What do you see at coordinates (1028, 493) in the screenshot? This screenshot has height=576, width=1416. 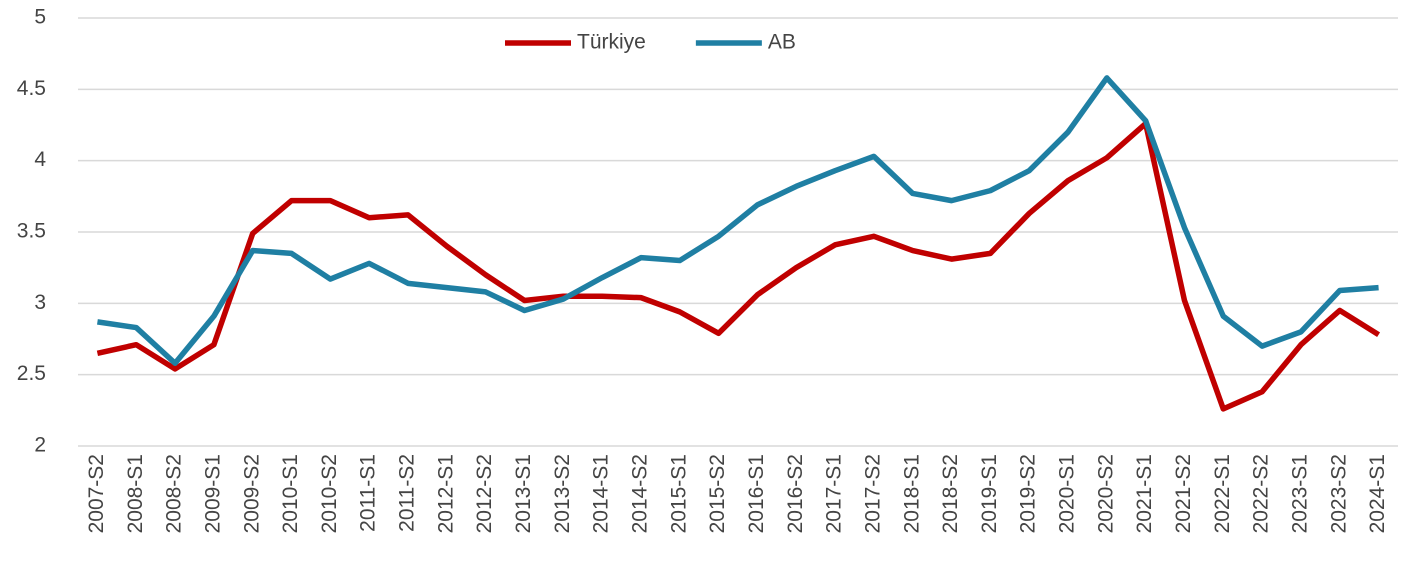 I see `x-tick-label: 2019-S2` at bounding box center [1028, 493].